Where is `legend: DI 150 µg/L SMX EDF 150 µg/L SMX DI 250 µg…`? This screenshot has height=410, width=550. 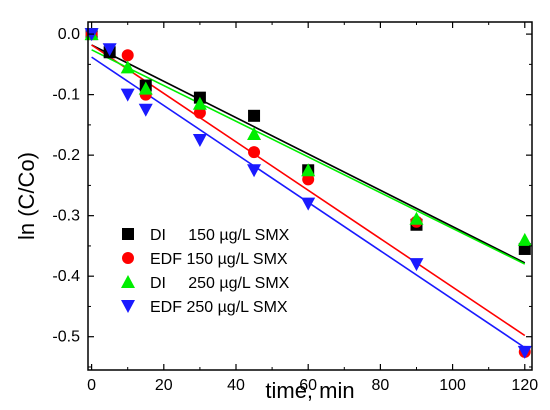 legend: DI 150 µg/L SMX EDF 150 µg/L SMX DI 250 µg… is located at coordinates (205, 271).